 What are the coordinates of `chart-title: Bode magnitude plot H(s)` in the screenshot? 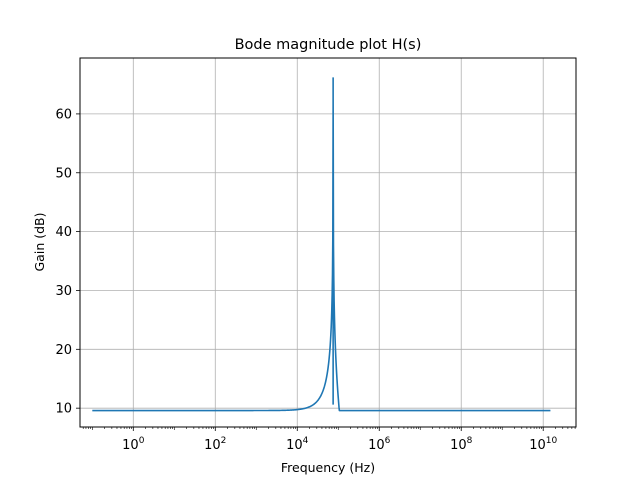 It's located at (328, 45).